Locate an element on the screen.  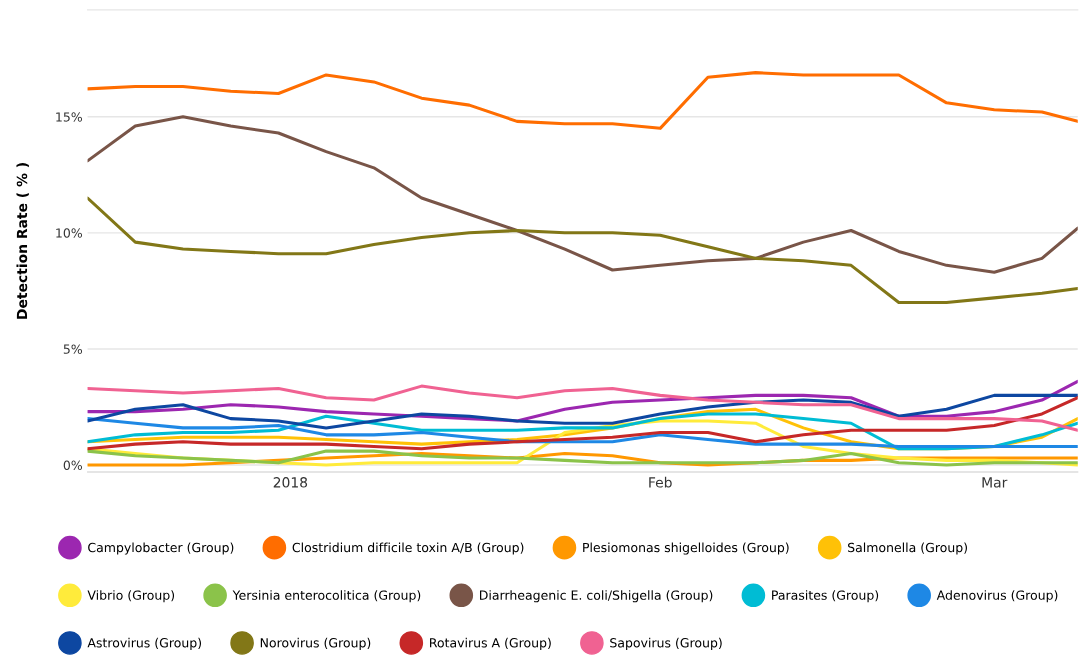
legend-label: Rotavirus A (Group) is located at coordinates (490, 643).